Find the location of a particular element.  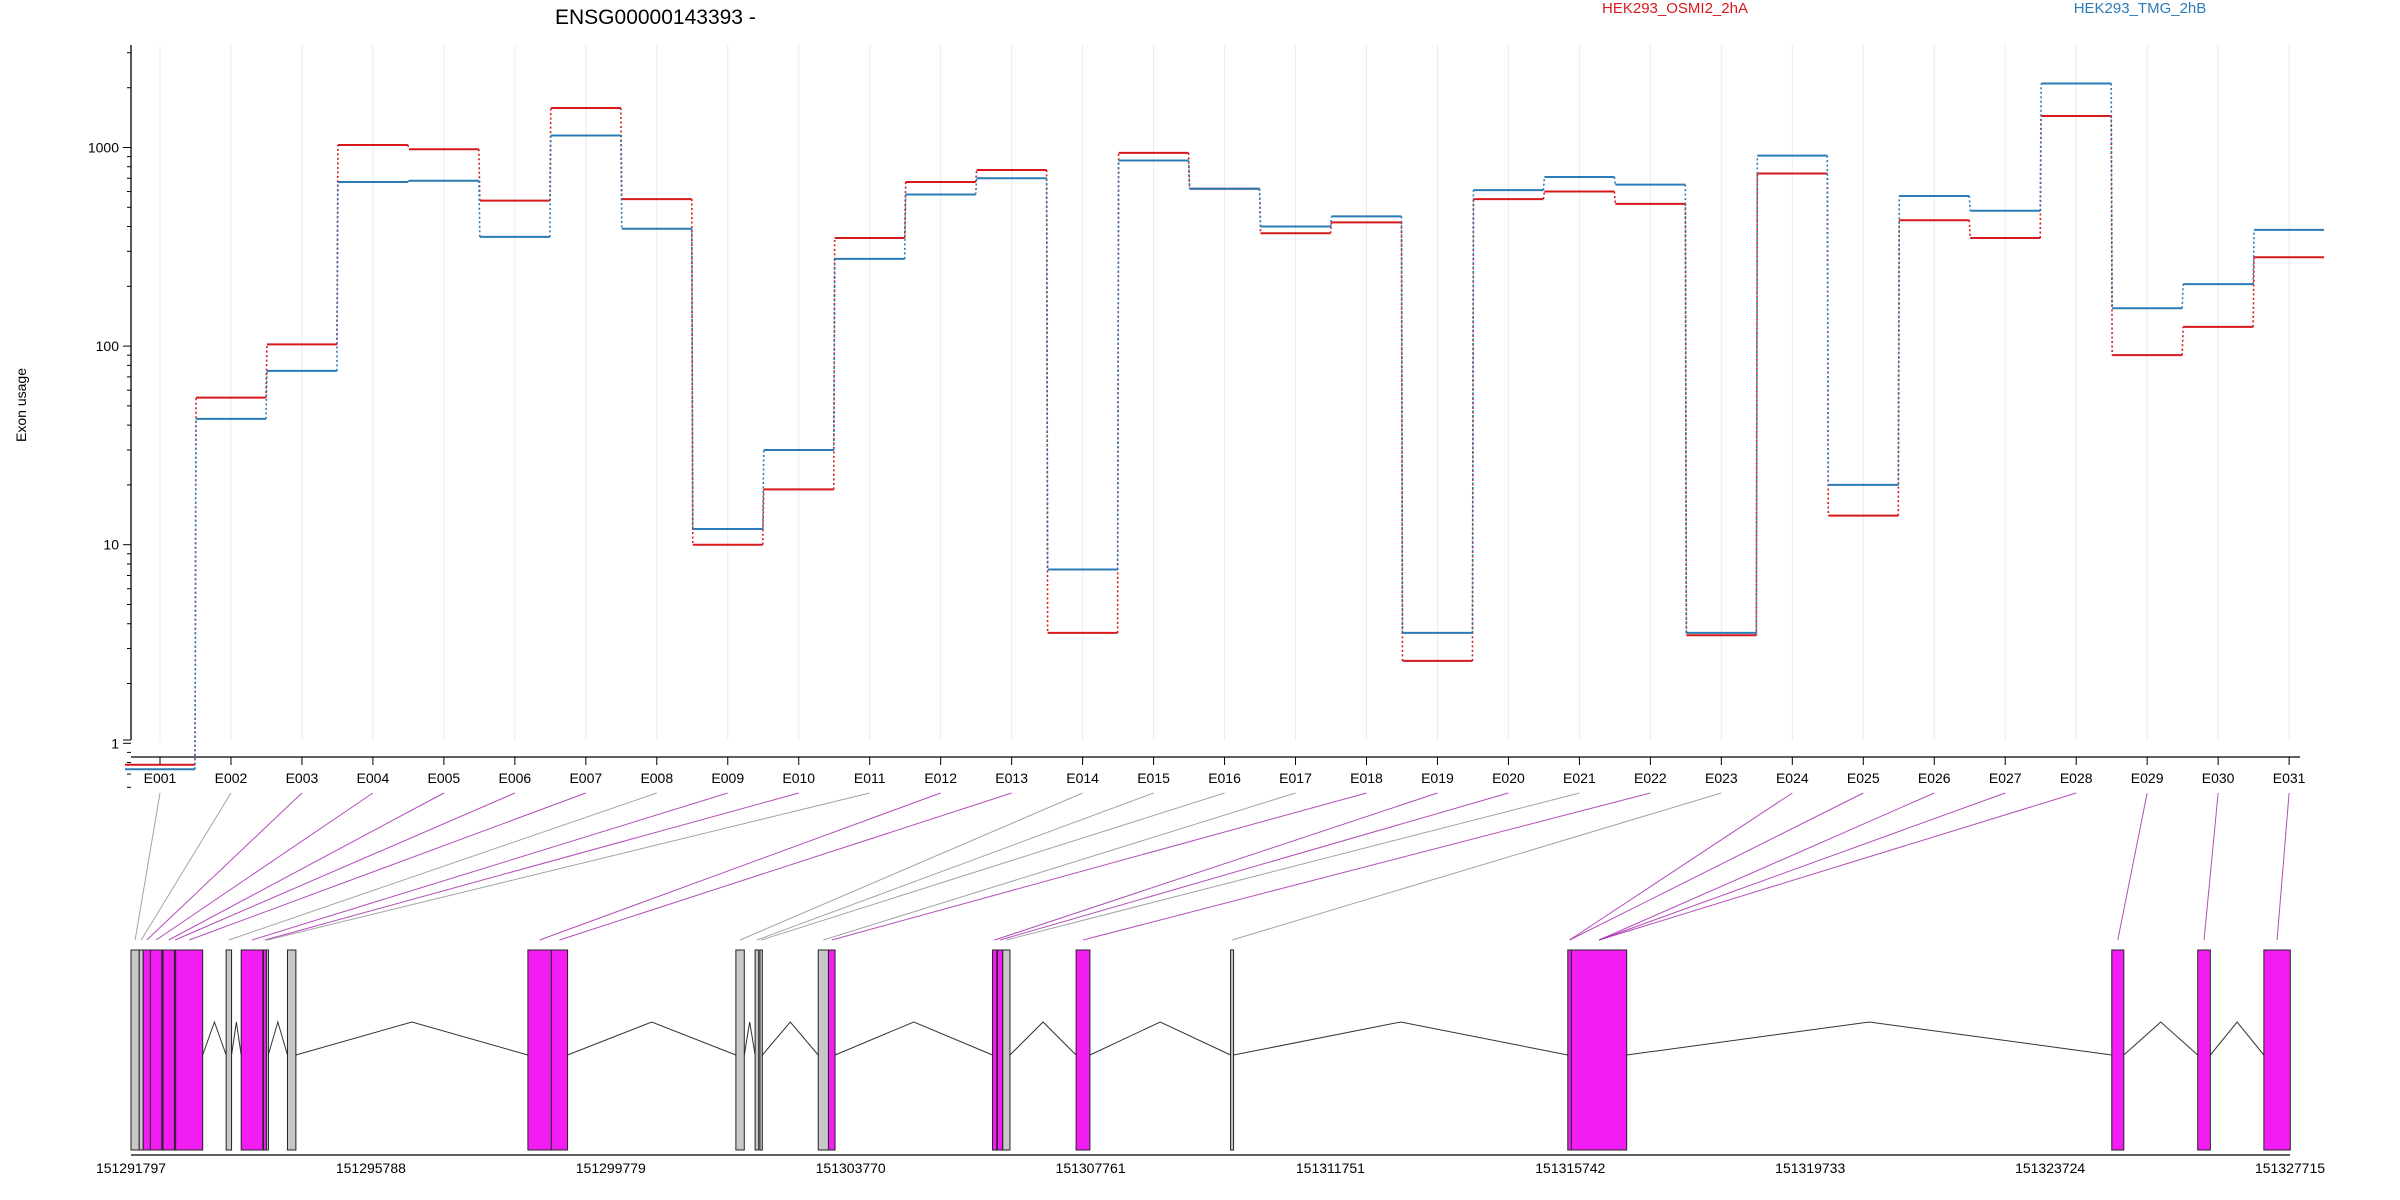

x-tick-label: E020 is located at coordinates (1508, 778).